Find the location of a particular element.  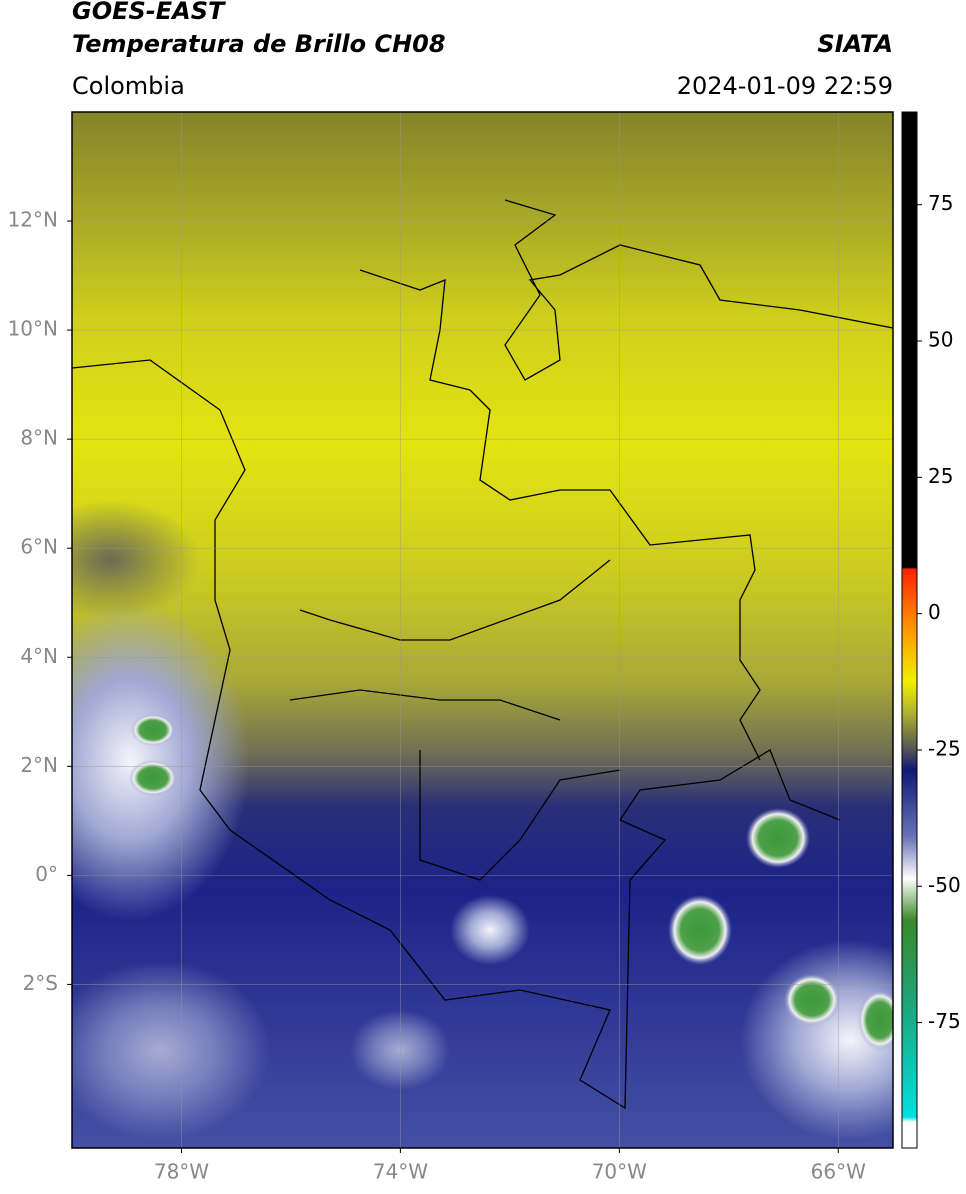

lon-tick-label: 70°W is located at coordinates (619, 1172).